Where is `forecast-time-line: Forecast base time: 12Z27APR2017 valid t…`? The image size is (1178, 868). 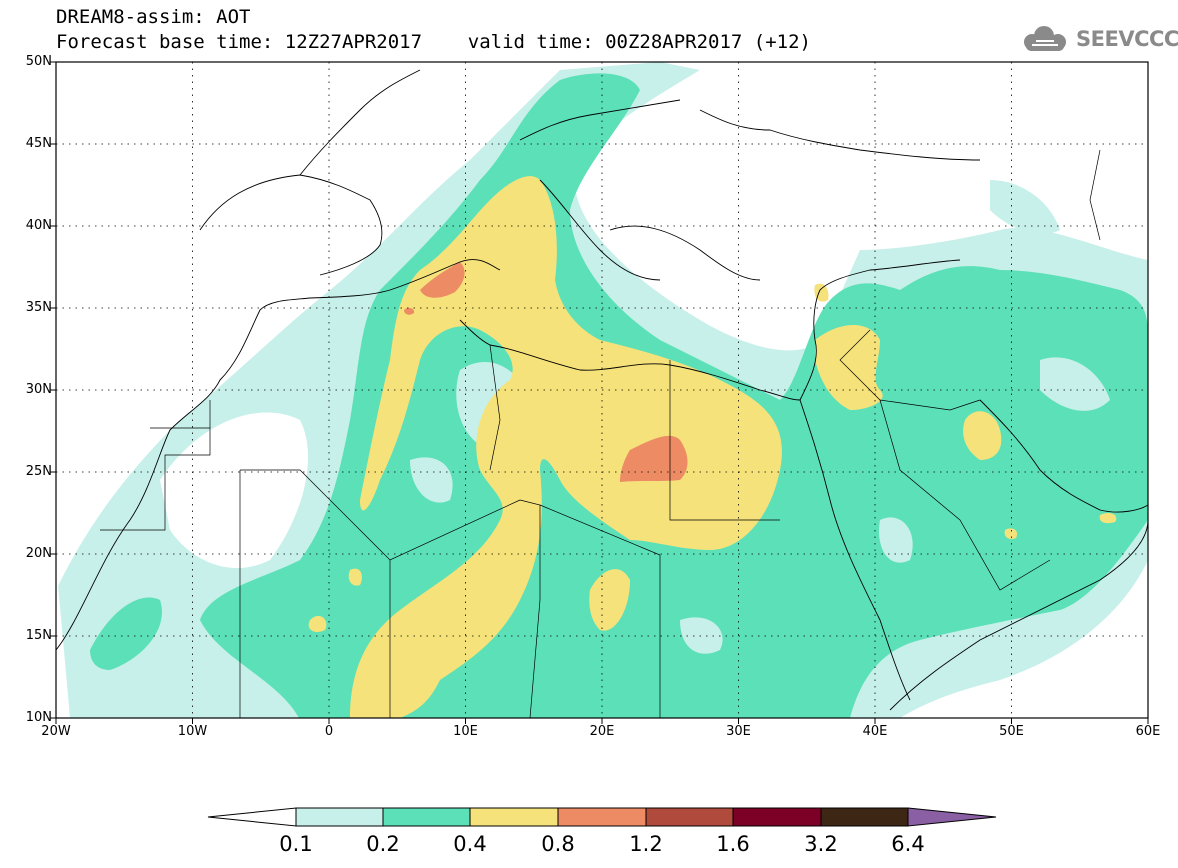 forecast-time-line: Forecast base time: 12Z27APR2017 valid t… is located at coordinates (433, 42).